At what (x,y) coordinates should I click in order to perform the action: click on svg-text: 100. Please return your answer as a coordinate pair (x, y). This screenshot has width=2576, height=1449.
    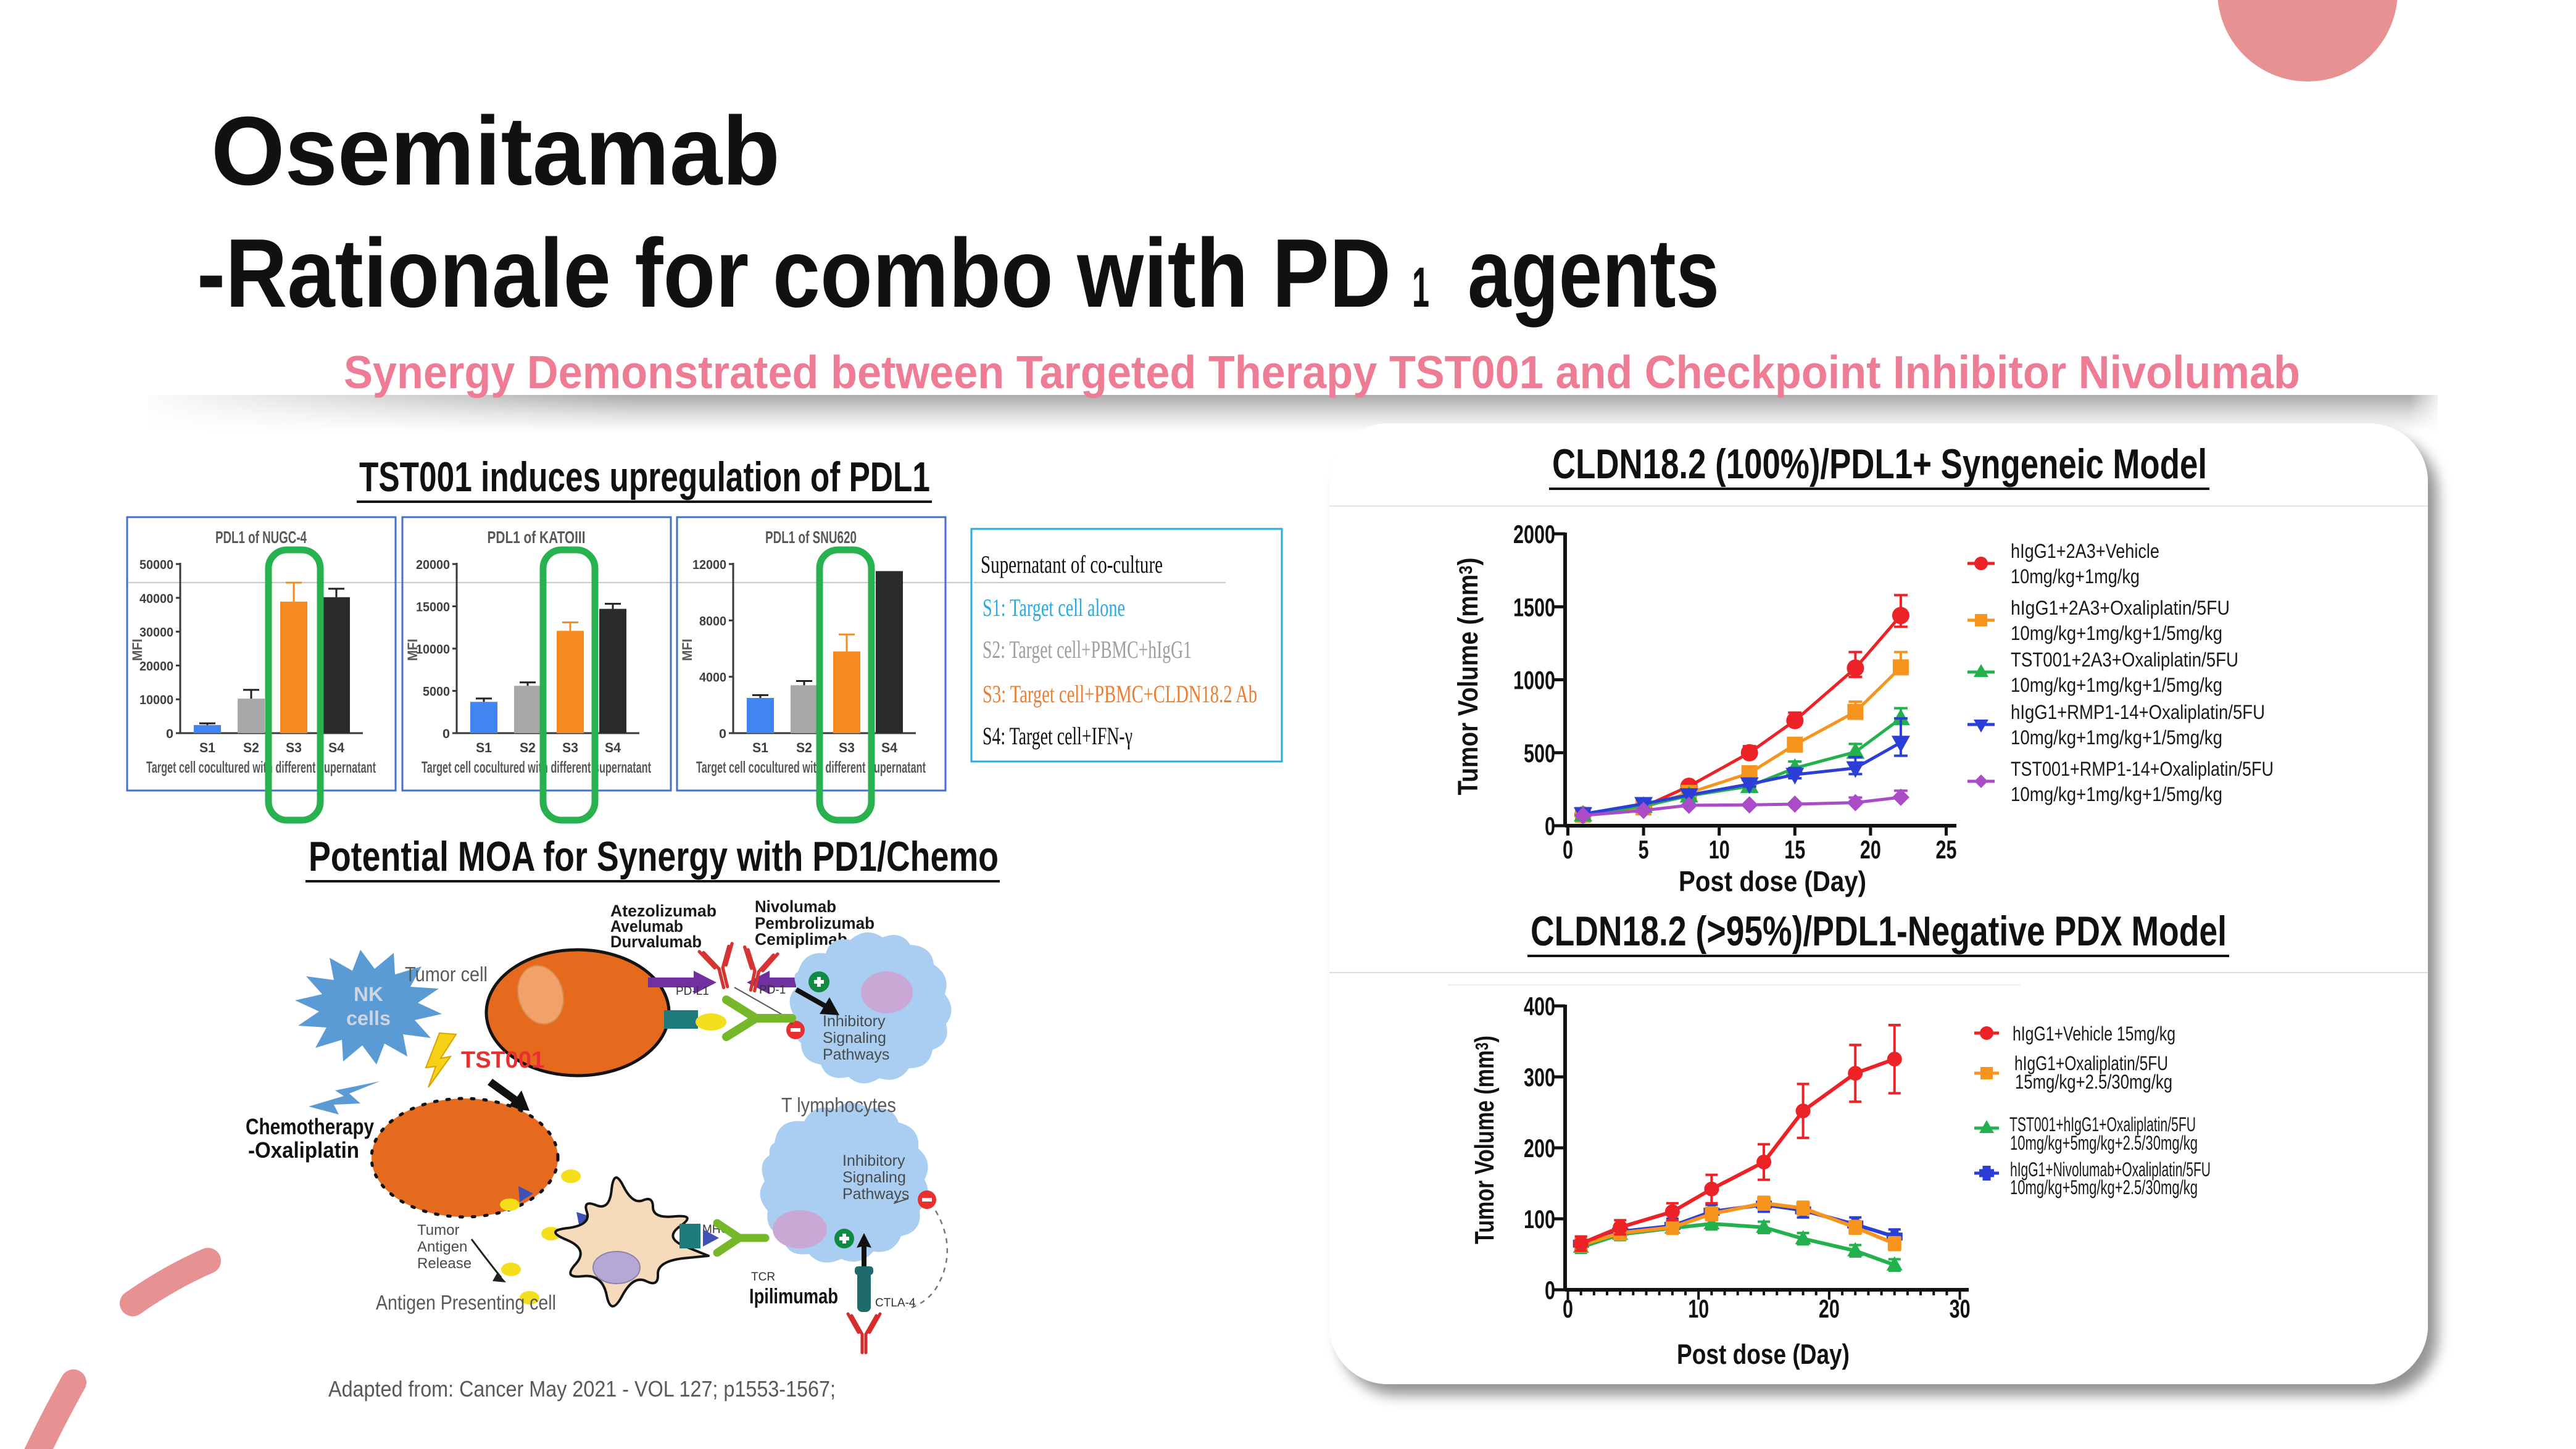
    Looking at the image, I should click on (1539, 1219).